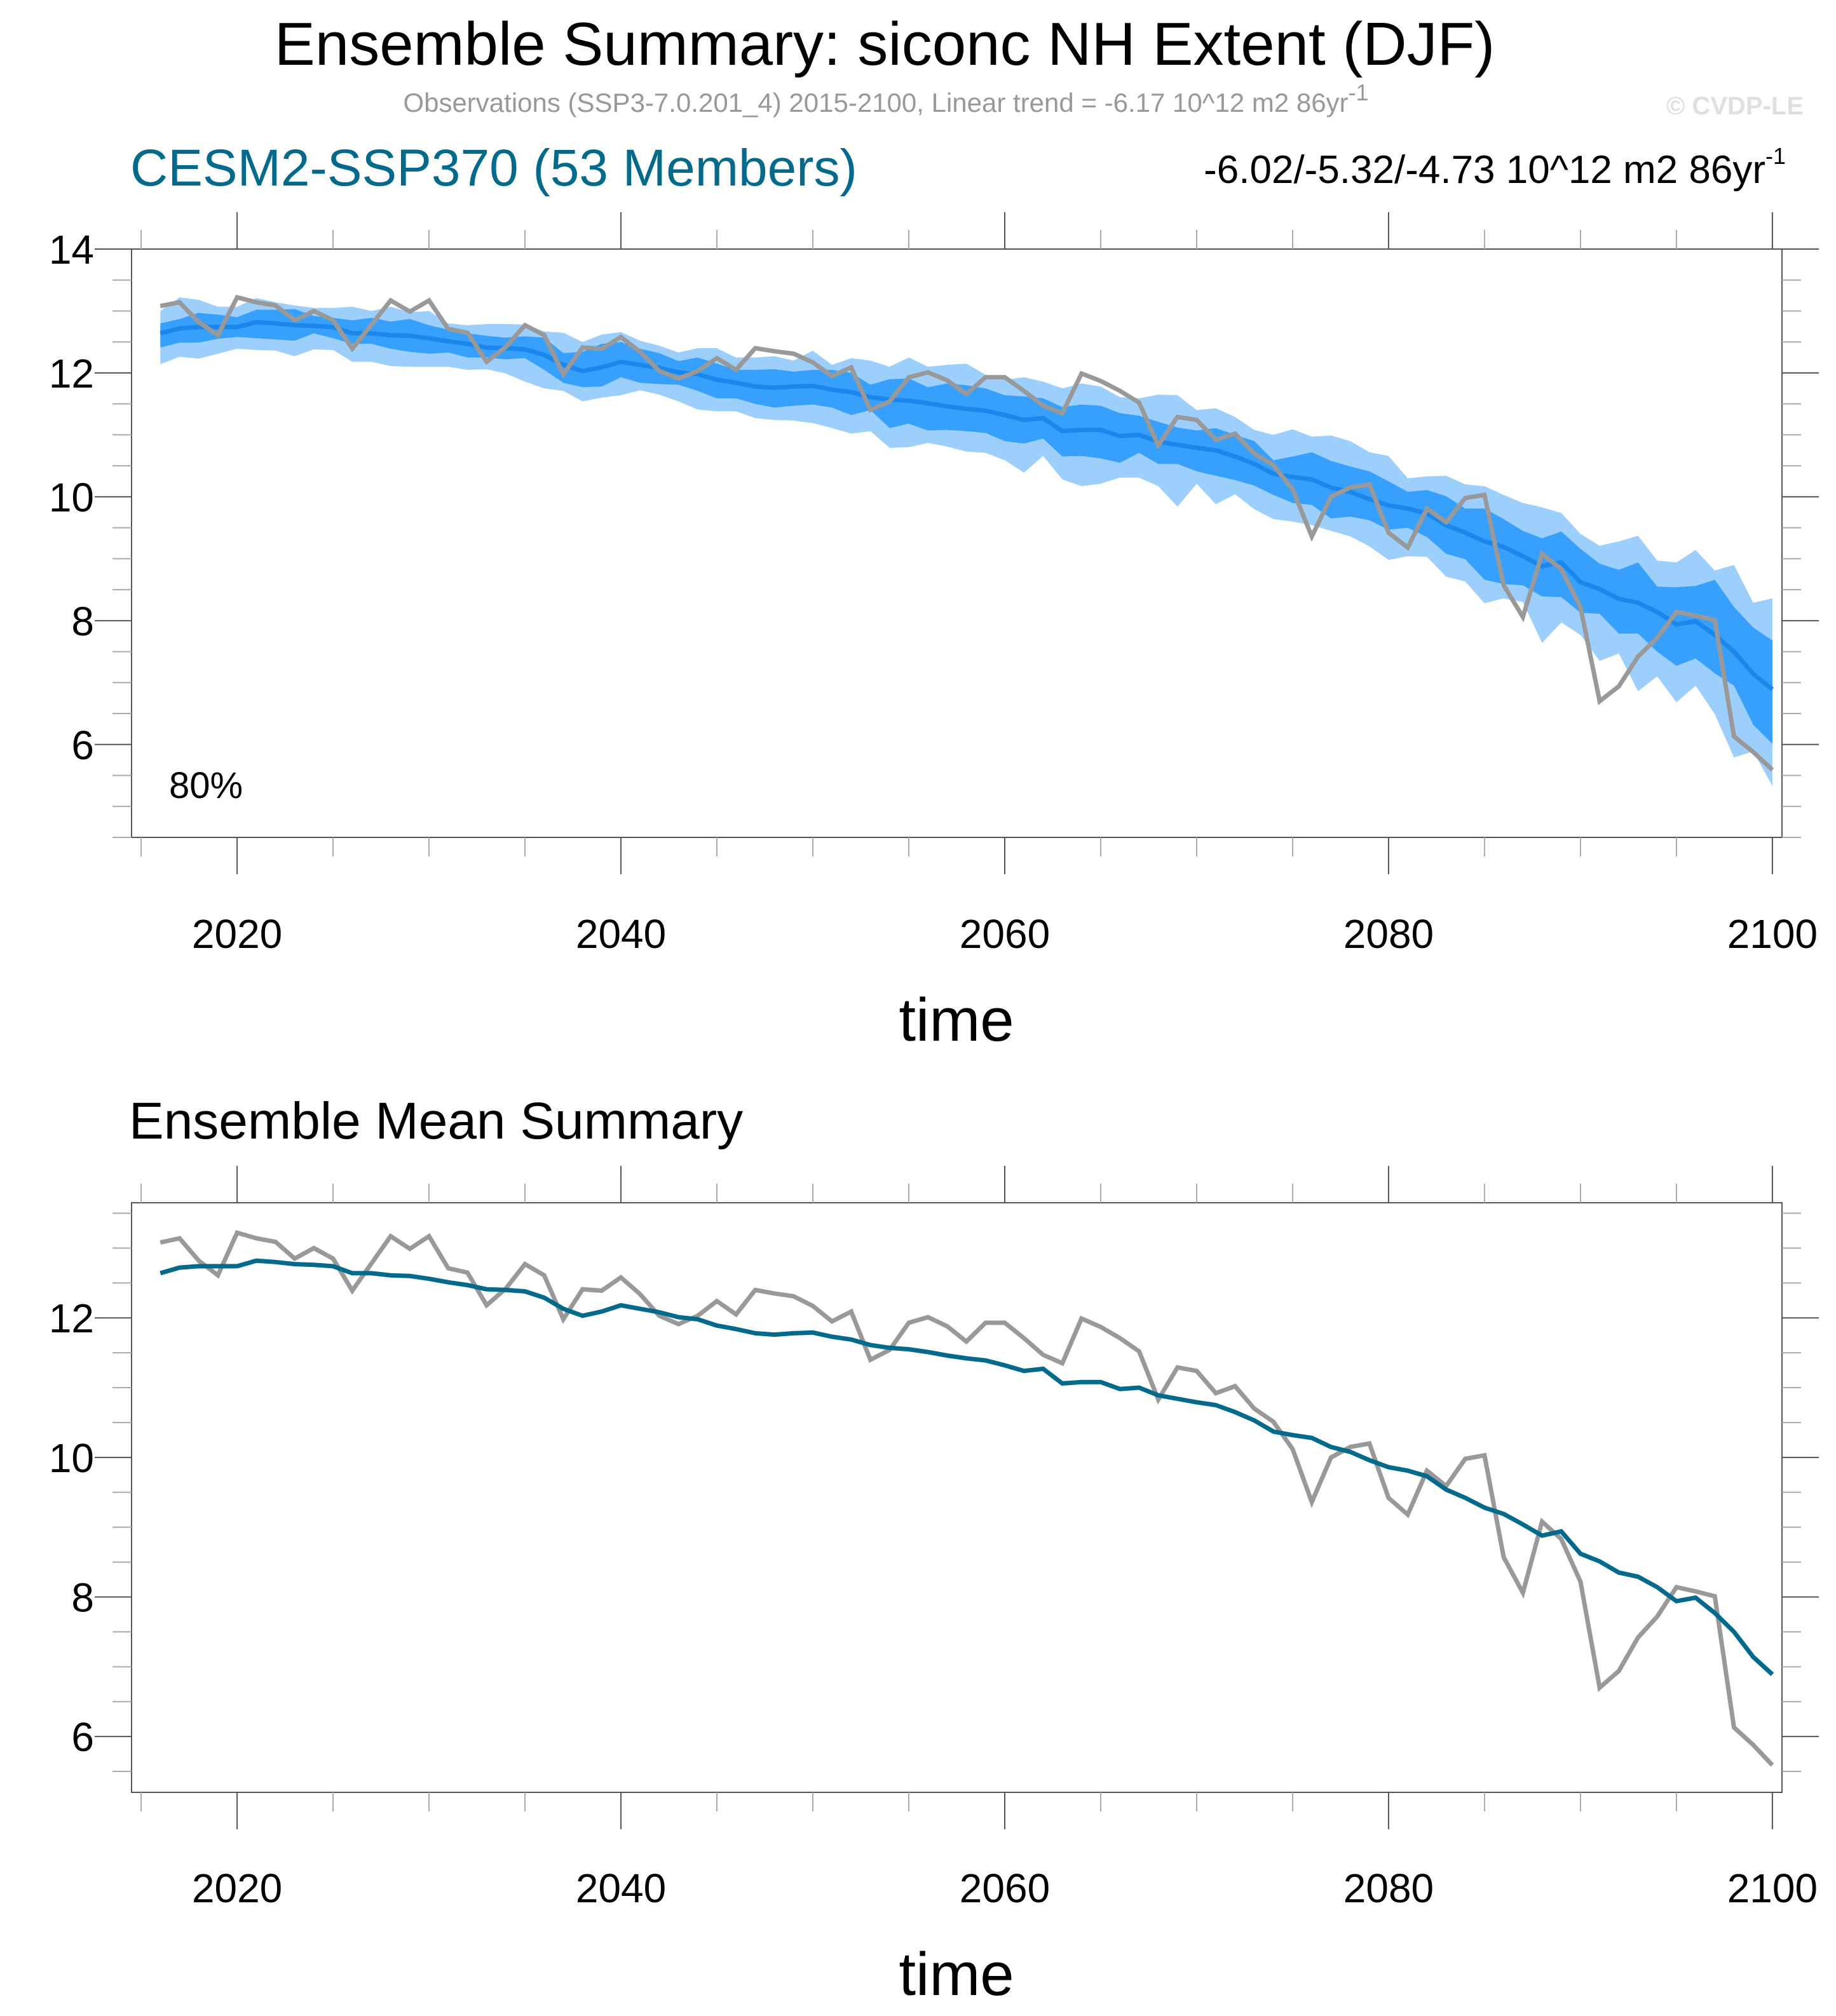 The width and height of the screenshot is (1836, 2016). I want to click on upper-x-tick-label: 2080, so click(1388, 934).